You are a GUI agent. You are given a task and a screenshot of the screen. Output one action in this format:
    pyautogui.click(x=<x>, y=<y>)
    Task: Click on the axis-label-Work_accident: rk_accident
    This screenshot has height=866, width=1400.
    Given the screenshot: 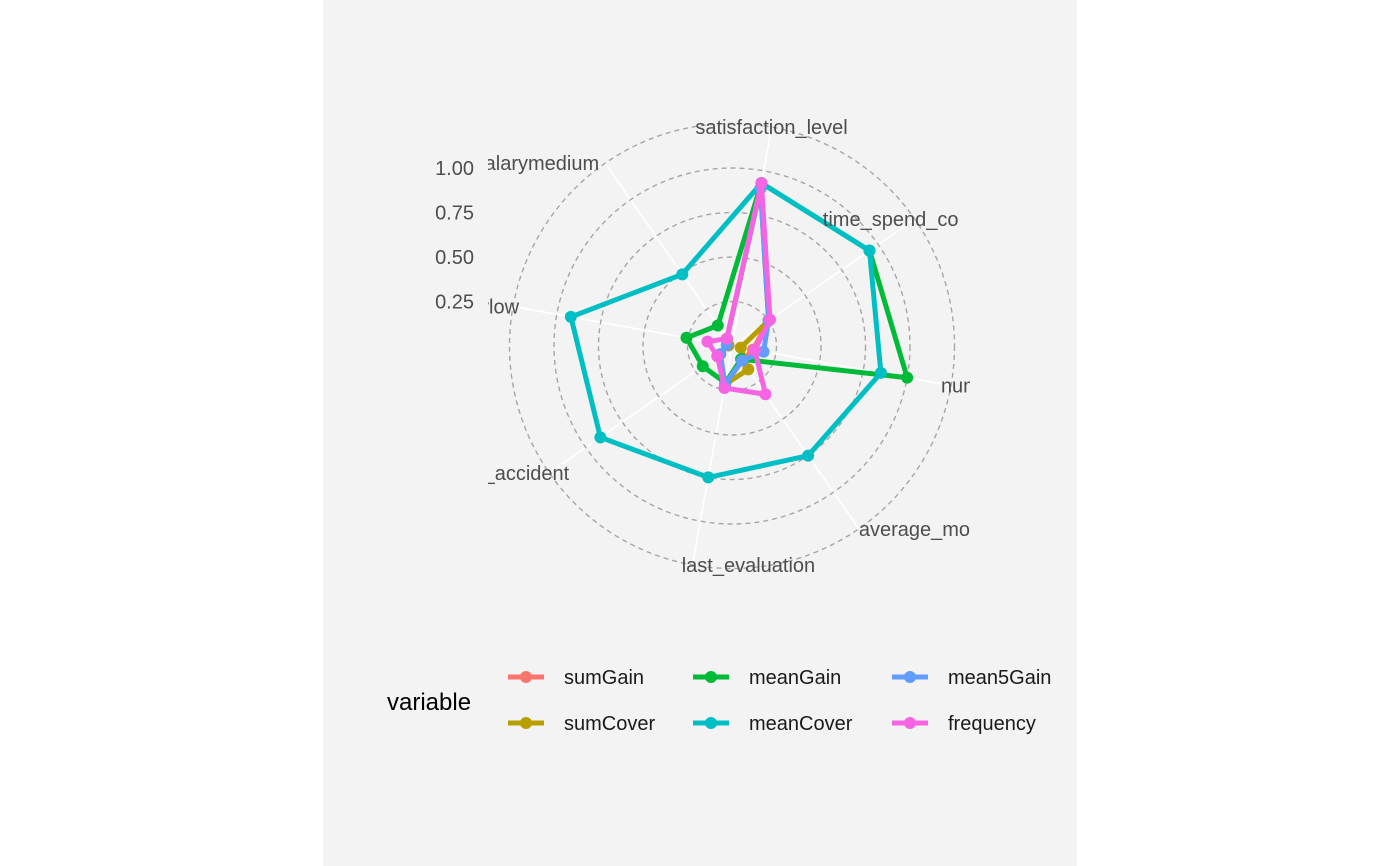 What is the action you would take?
    pyautogui.click(x=518, y=474)
    